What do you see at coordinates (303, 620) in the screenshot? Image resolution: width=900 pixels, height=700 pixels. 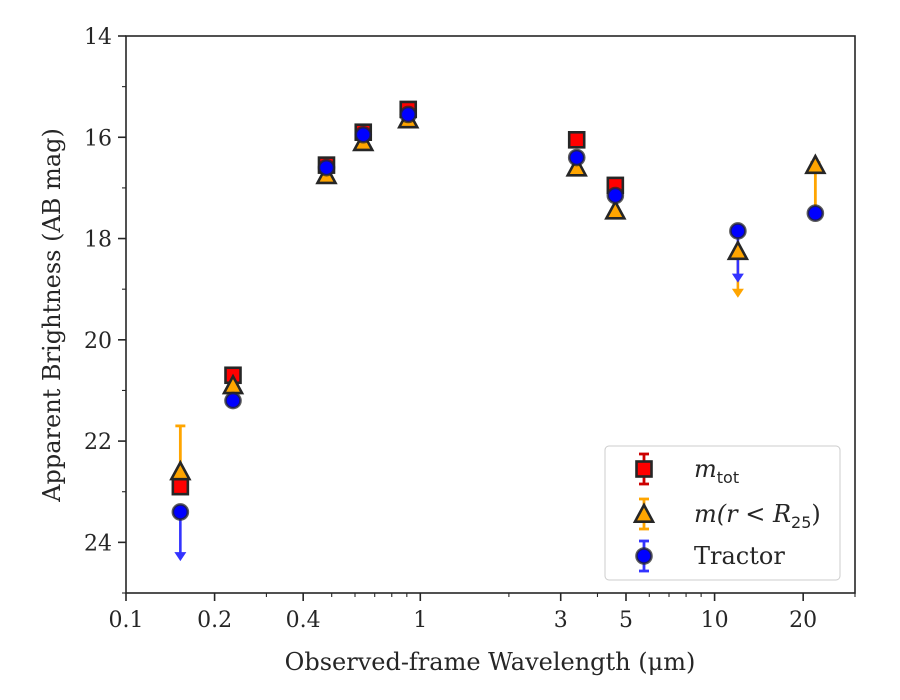 I see `x-tick-label: 0.4` at bounding box center [303, 620].